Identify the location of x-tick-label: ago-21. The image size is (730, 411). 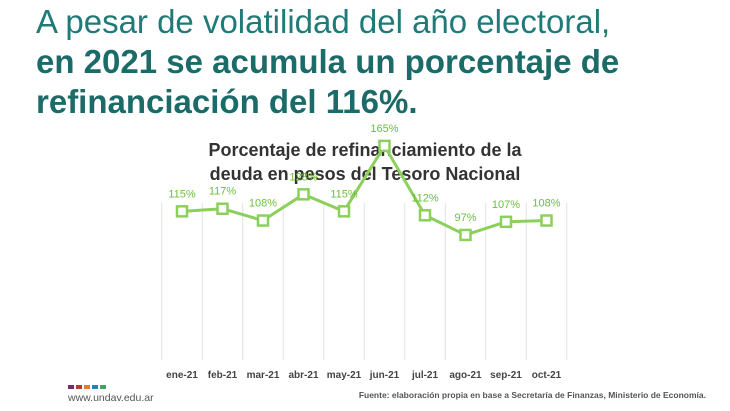
(465, 375).